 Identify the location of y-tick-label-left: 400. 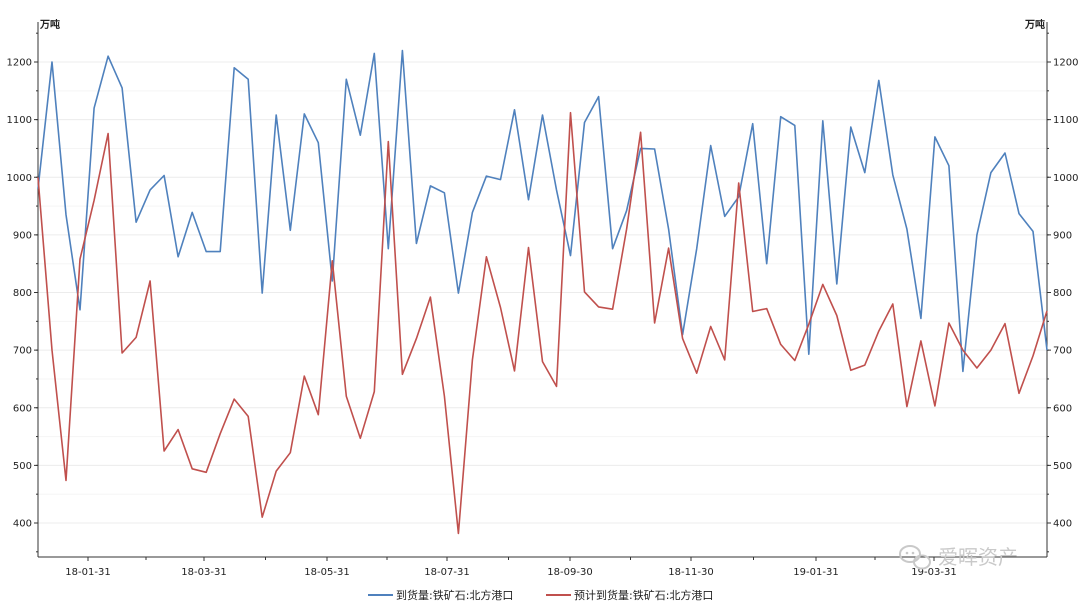
(22, 524).